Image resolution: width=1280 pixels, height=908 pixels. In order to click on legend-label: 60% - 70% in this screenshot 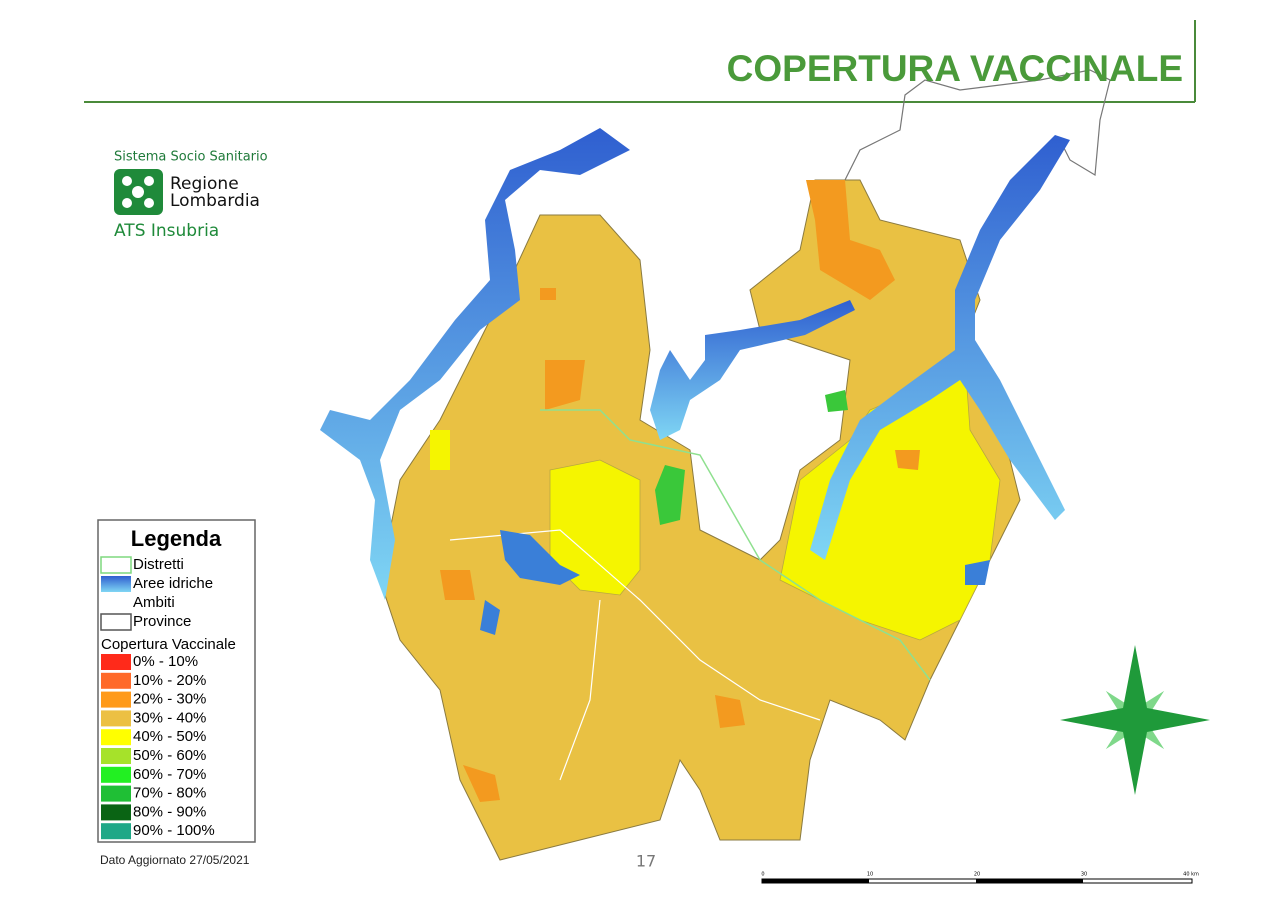, I will do `click(169, 774)`.